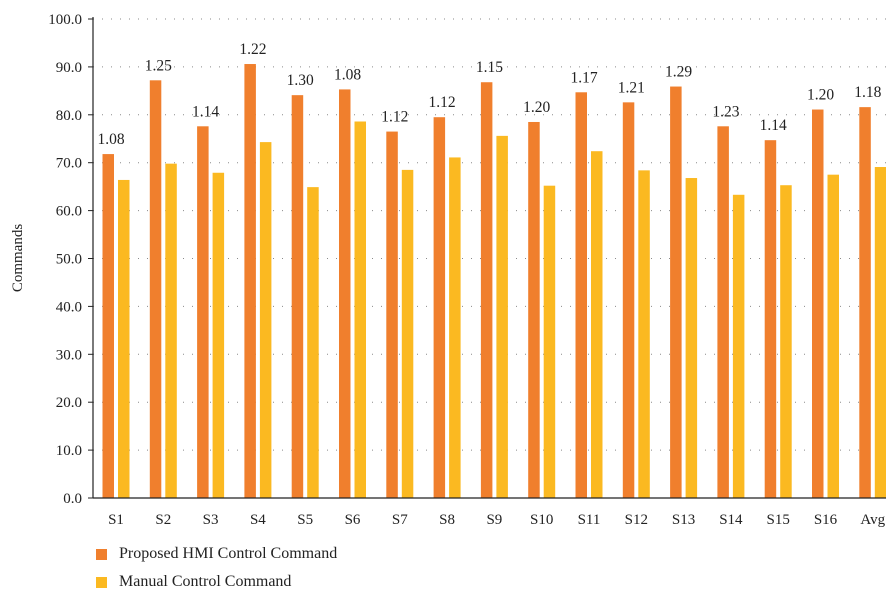 Image resolution: width=886 pixels, height=601 pixels. What do you see at coordinates (69, 68) in the screenshot?
I see `y-tick-label: 90.0` at bounding box center [69, 68].